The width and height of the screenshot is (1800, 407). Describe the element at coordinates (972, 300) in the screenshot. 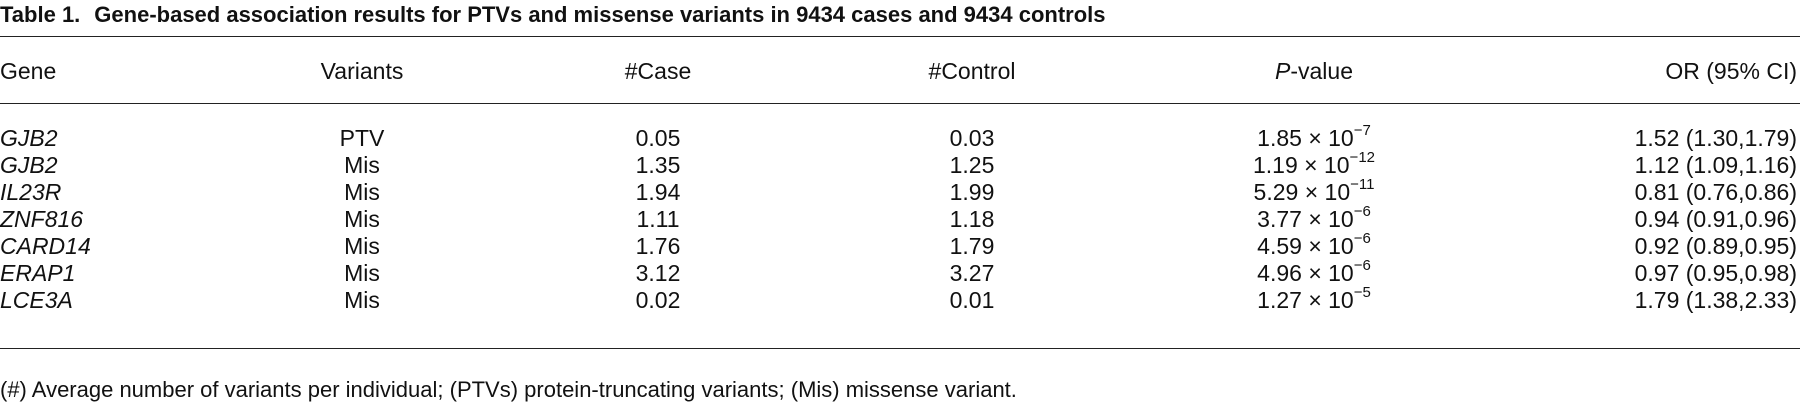

I see `table-cell: 0.01` at that location.